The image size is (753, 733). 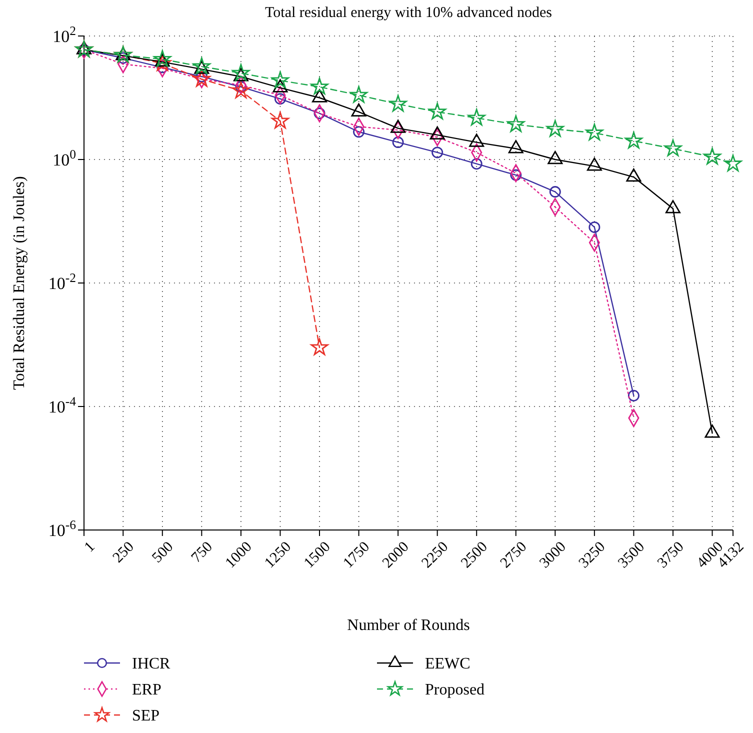 What do you see at coordinates (163, 552) in the screenshot?
I see `x-tick-label: 500` at bounding box center [163, 552].